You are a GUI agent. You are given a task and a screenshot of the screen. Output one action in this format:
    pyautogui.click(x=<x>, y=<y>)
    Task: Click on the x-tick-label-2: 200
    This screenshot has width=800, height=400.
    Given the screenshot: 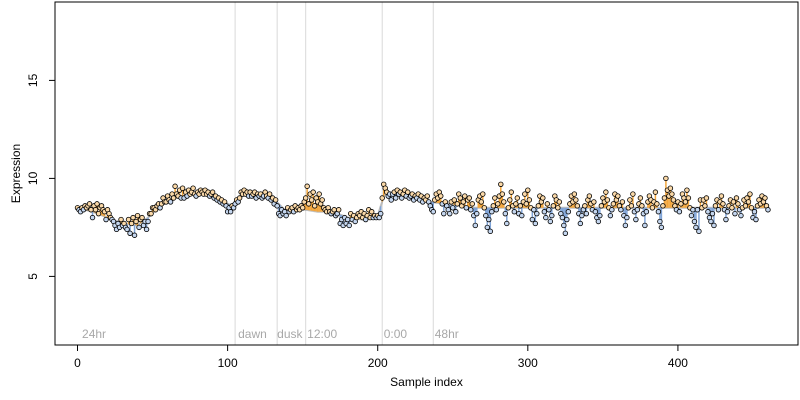 What is the action you would take?
    pyautogui.click(x=378, y=363)
    